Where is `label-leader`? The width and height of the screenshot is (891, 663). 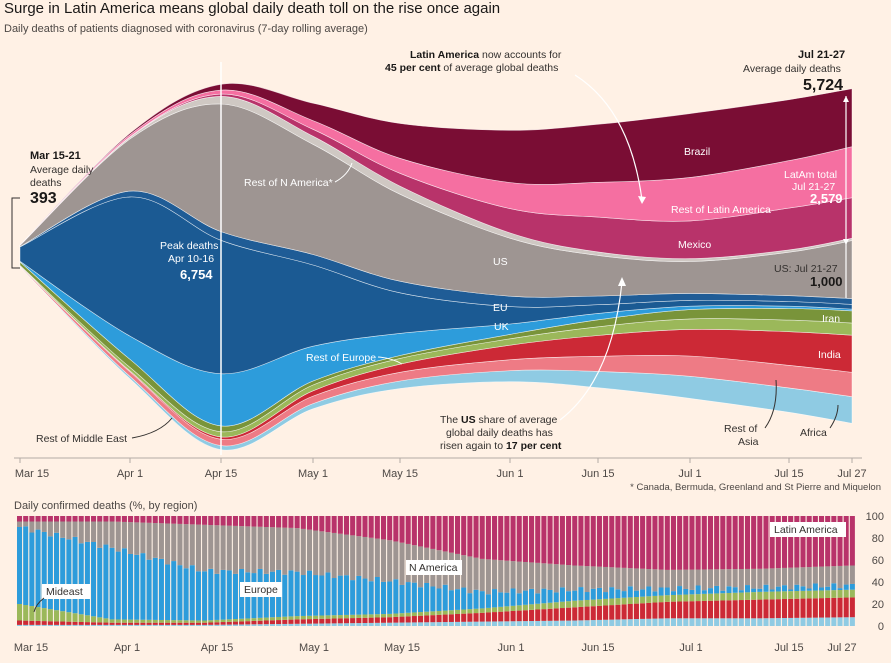
label-leader is located at coordinates (834, 416).